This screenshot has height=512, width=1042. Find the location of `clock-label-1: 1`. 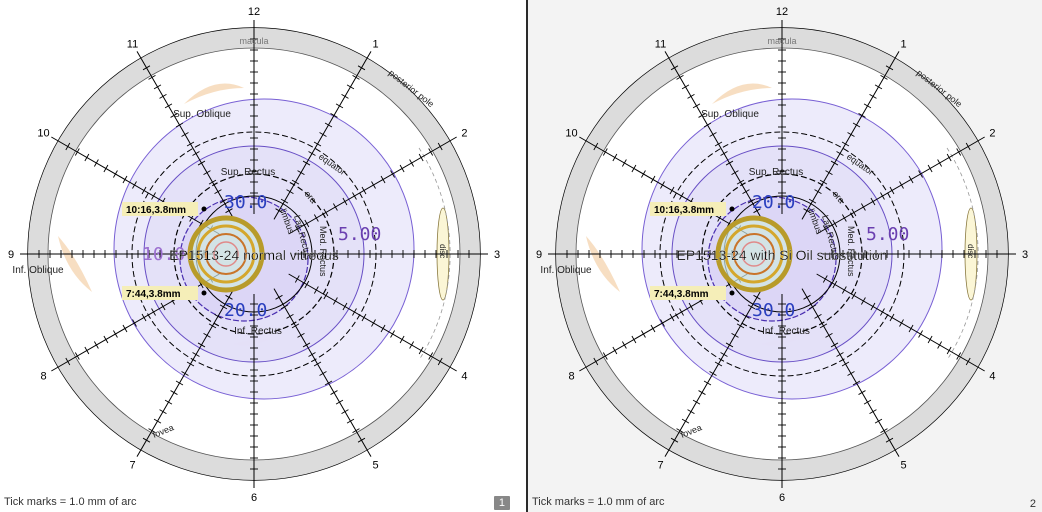

clock-label-1: 1 is located at coordinates (375, 45).